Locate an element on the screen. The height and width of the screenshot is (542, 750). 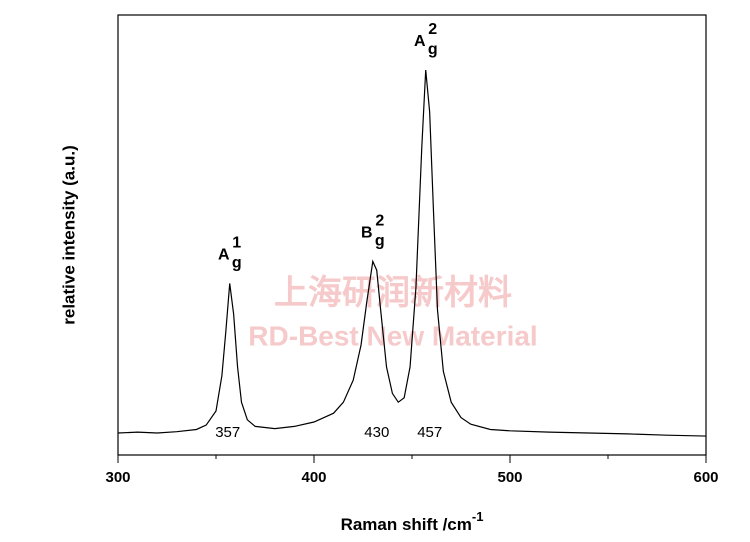
x-tick-label: 500 is located at coordinates (509, 477).